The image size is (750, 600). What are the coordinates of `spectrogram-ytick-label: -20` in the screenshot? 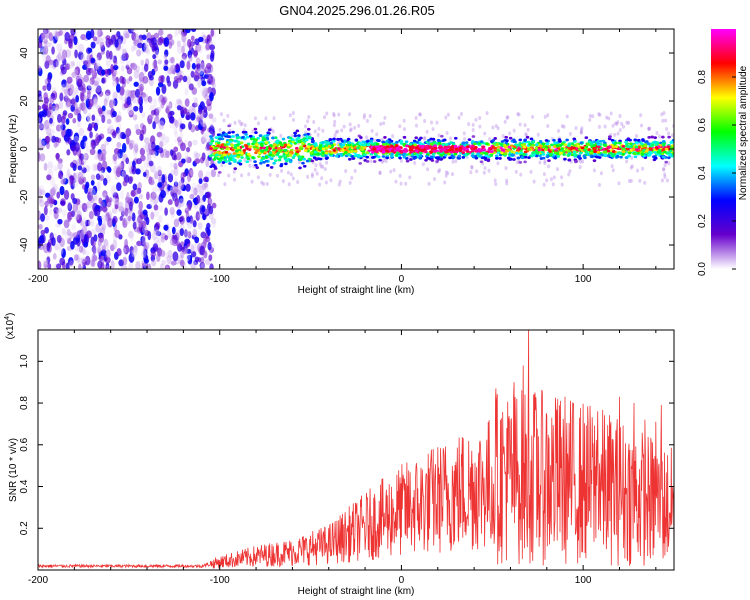 It's located at (24, 196).